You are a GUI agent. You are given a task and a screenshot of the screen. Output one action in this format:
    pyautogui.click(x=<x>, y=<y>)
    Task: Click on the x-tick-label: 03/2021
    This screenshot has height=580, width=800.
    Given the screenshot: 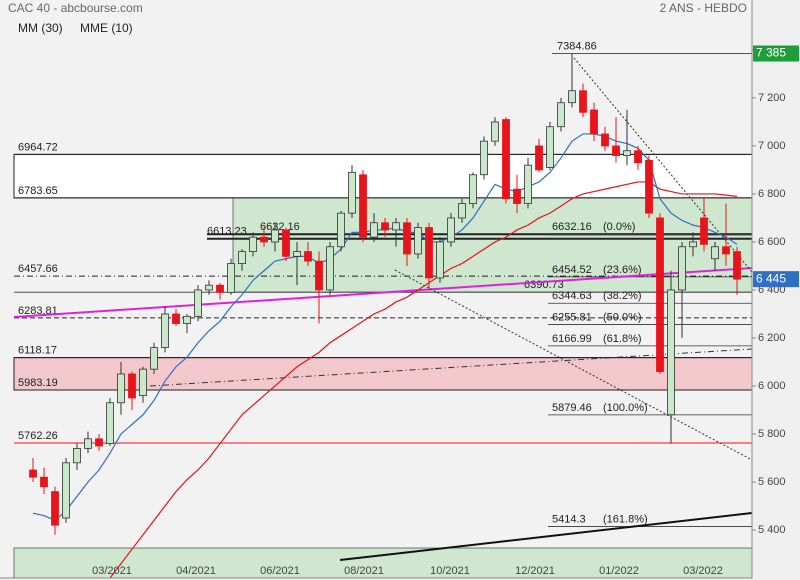 What is the action you would take?
    pyautogui.click(x=112, y=571)
    